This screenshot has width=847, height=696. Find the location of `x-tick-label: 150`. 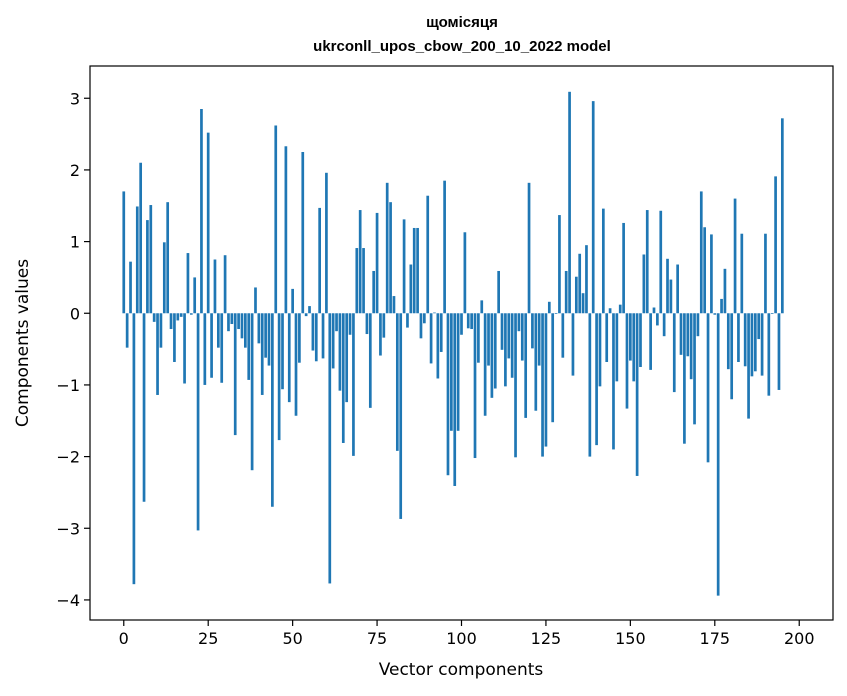

x-tick-label: 150 is located at coordinates (630, 638).